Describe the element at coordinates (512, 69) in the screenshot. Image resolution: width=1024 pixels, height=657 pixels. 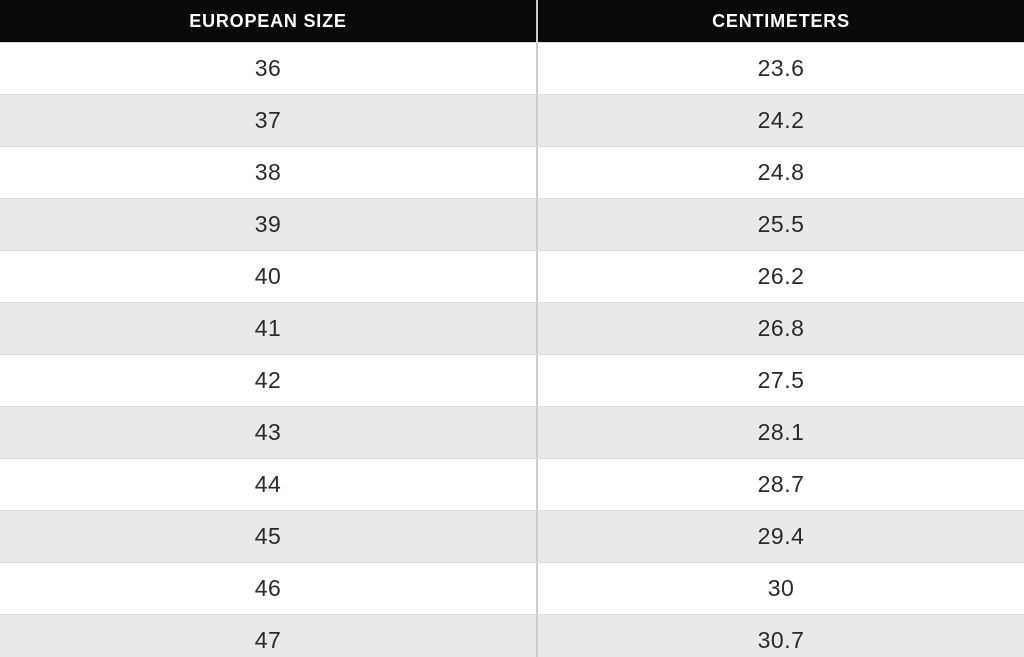
I see `table-row: 36 23.6` at that location.